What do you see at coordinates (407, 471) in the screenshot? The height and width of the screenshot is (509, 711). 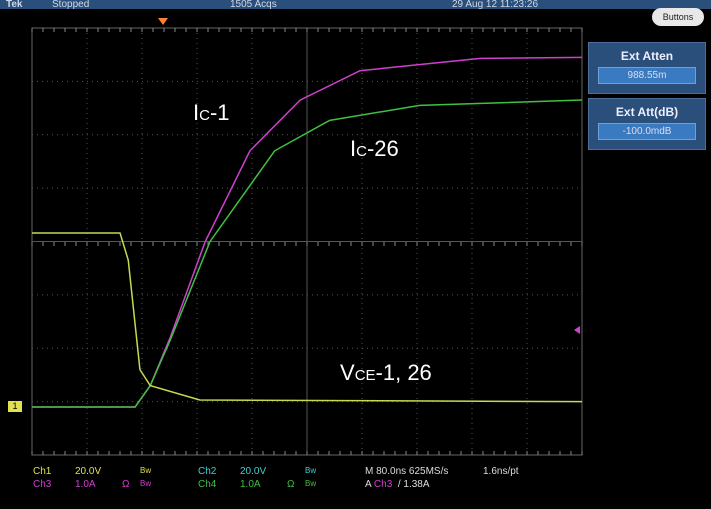 I see `timebase: M 80.0ns 625MS/s` at bounding box center [407, 471].